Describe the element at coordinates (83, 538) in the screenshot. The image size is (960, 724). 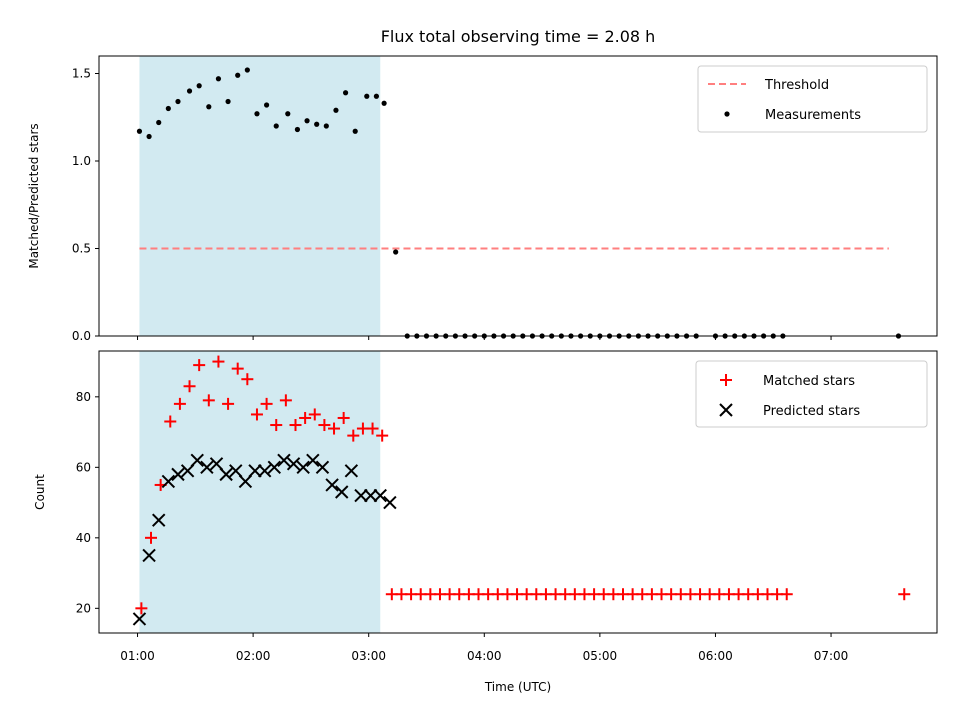
I see `y-tick-label: 40` at that location.